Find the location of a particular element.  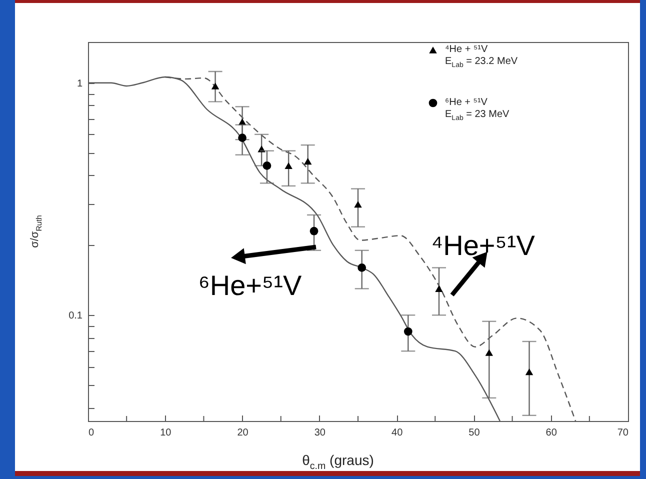

y-tick-label: 0.1 is located at coordinates (75, 316).